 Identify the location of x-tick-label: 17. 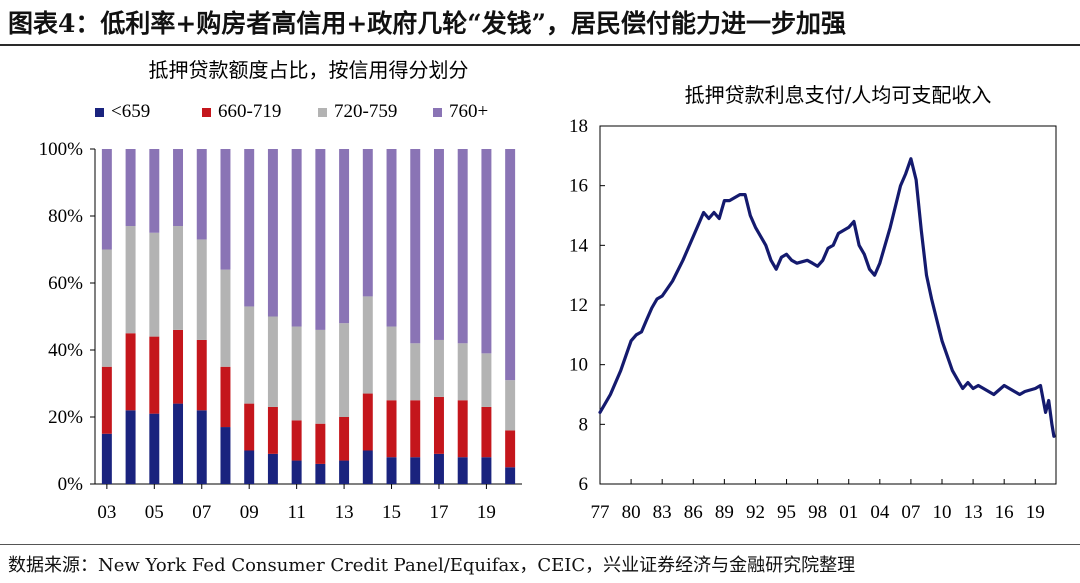
(438, 512).